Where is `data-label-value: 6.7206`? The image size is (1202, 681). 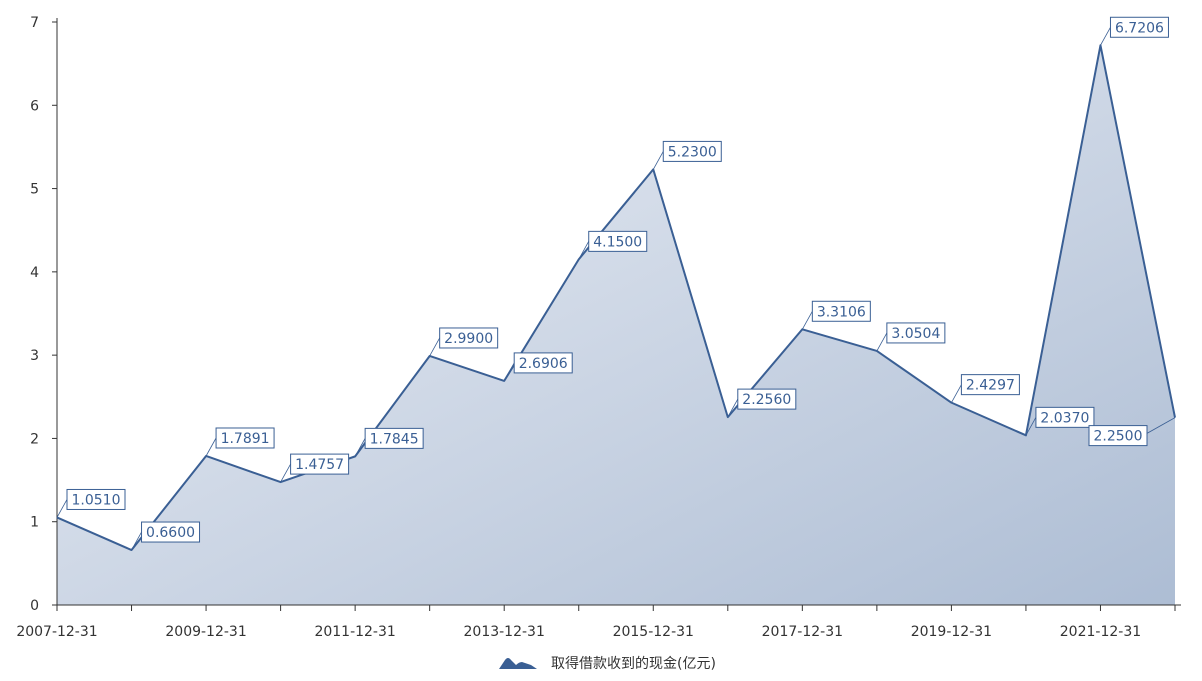 data-label-value: 6.7206 is located at coordinates (1139, 28).